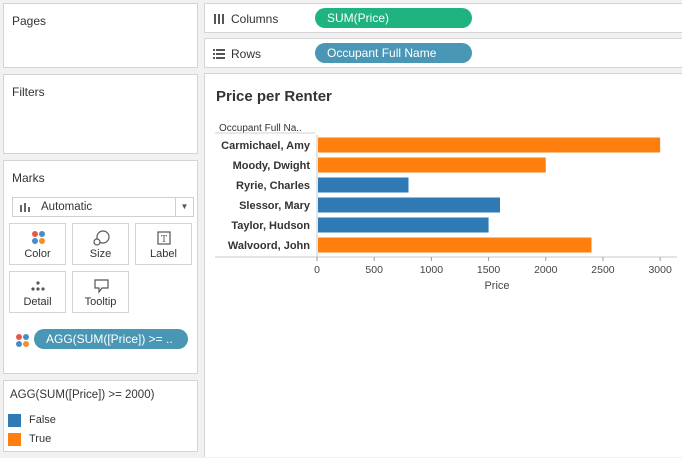 This screenshot has height=458, width=682. I want to click on mark-type-value: Automatic, so click(67, 207).